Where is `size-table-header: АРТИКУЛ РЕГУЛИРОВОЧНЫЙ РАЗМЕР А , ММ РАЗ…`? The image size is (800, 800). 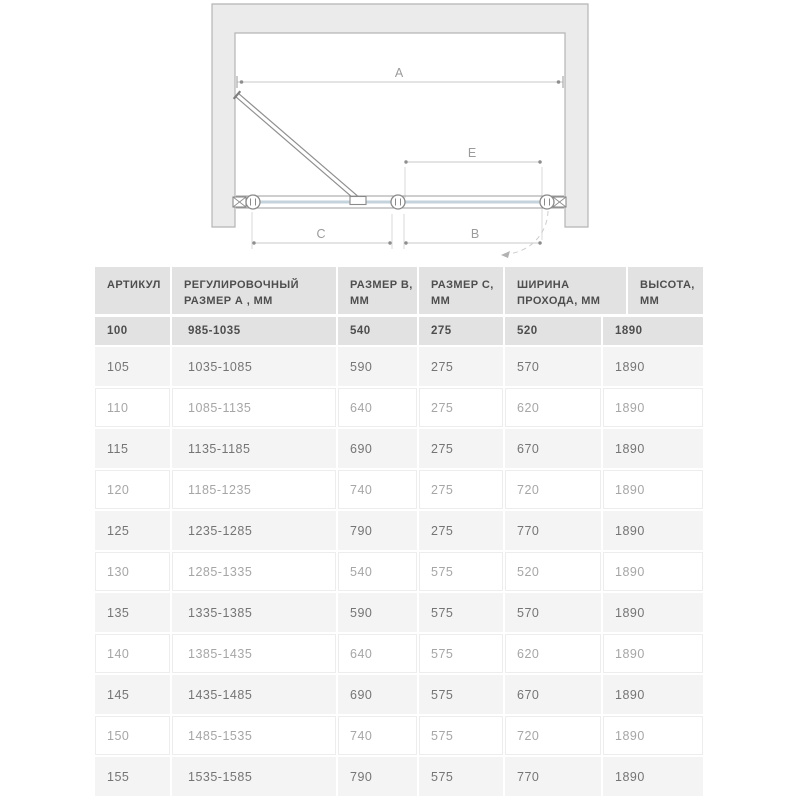 size-table-header: АРТИКУЛ РЕГУЛИРОВОЧНЫЙ РАЗМЕР А , ММ РАЗ… is located at coordinates (400, 290).